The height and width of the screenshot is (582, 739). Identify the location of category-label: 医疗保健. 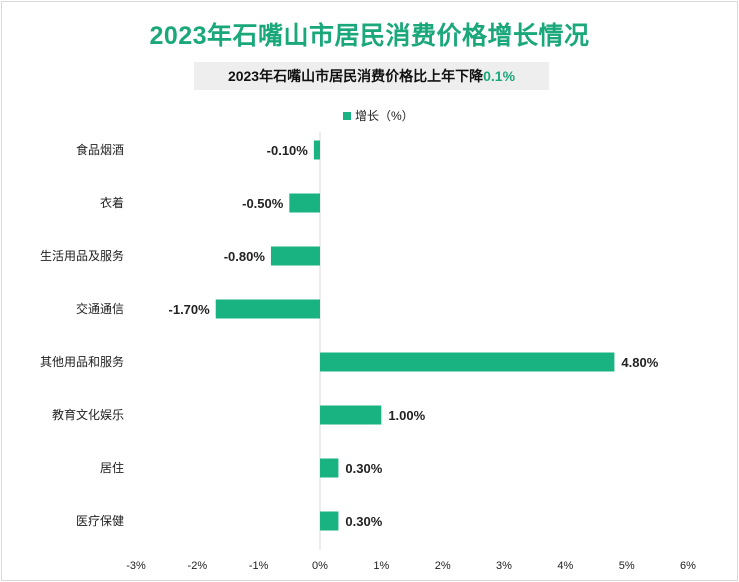
(100, 521).